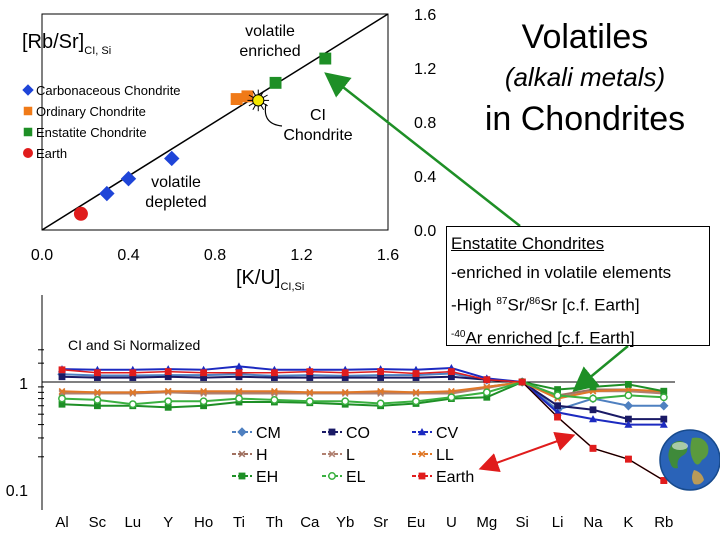  Describe the element at coordinates (345, 522) in the screenshot. I see `line-xtick-label: Yb` at that location.